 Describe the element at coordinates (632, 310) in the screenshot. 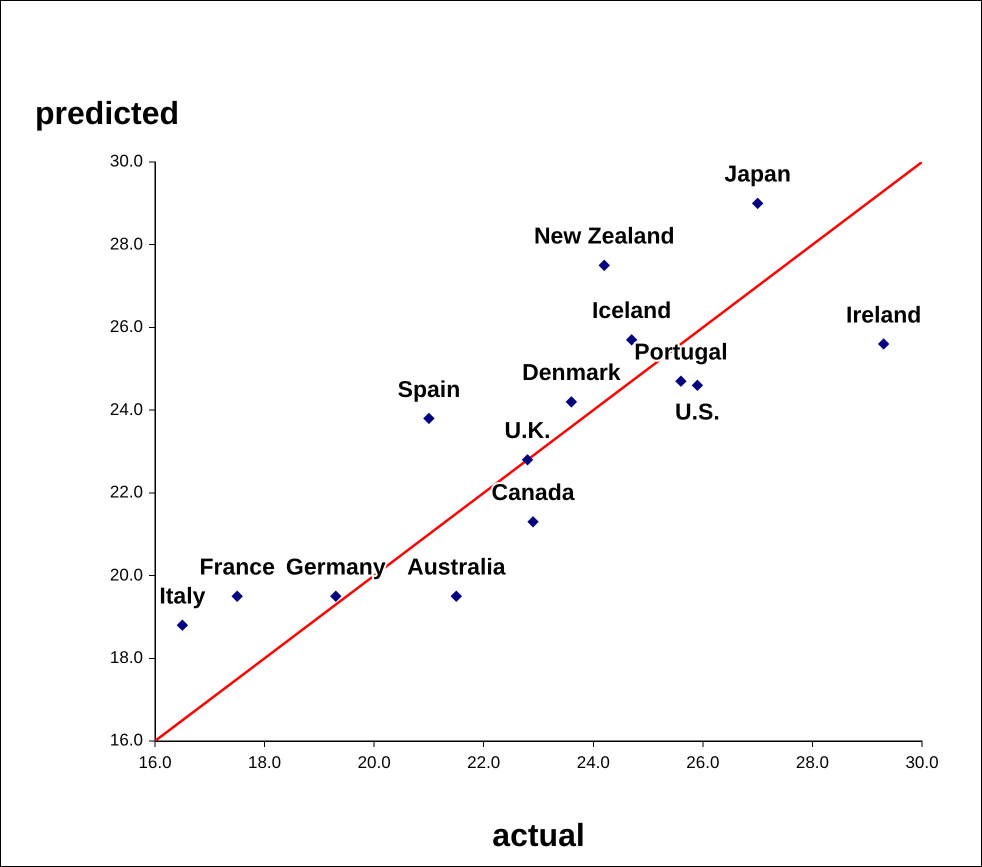

I see `annotation: Iceland` at that location.